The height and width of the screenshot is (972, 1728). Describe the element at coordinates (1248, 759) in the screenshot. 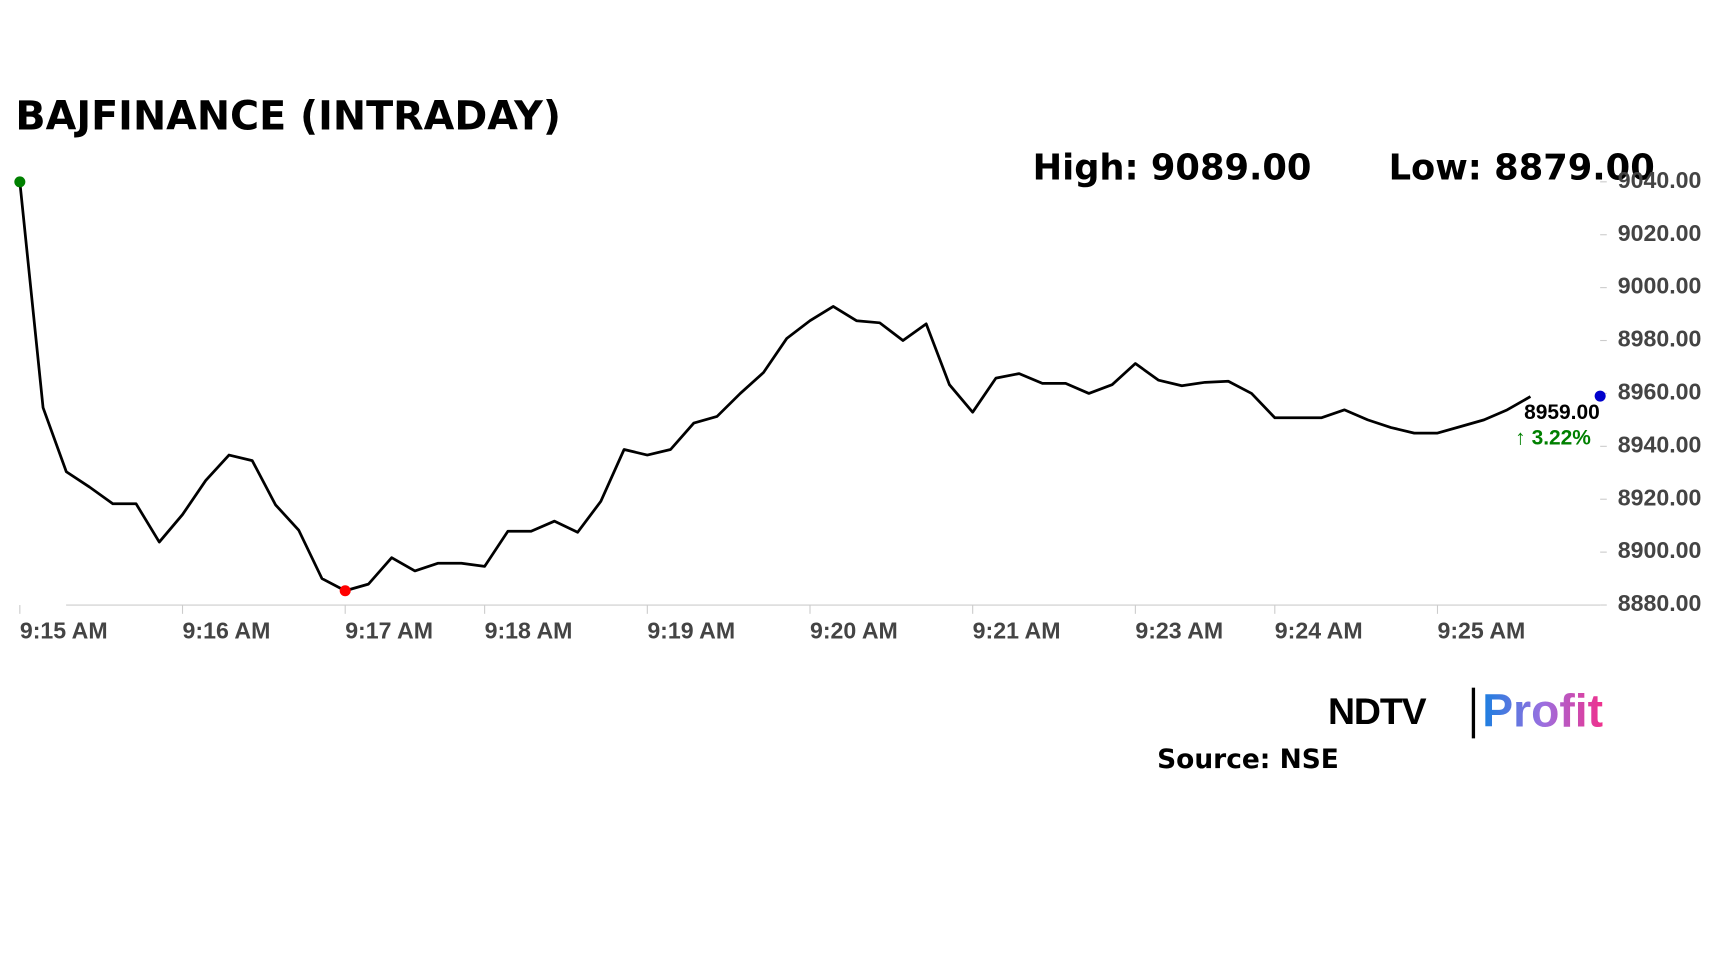

I see `source: Source: NSE` at that location.